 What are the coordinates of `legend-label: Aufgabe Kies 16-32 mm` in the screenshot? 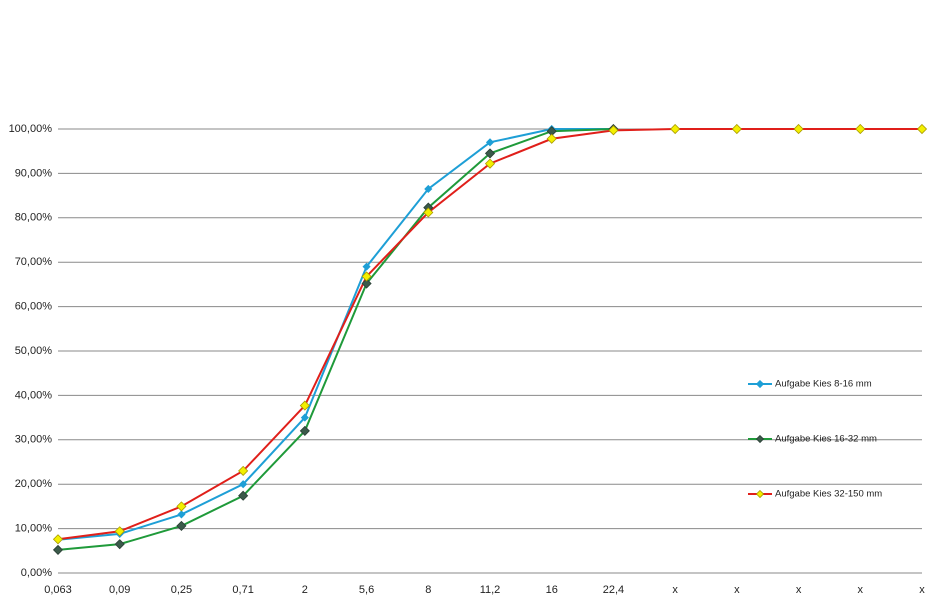 It's located at (826, 439).